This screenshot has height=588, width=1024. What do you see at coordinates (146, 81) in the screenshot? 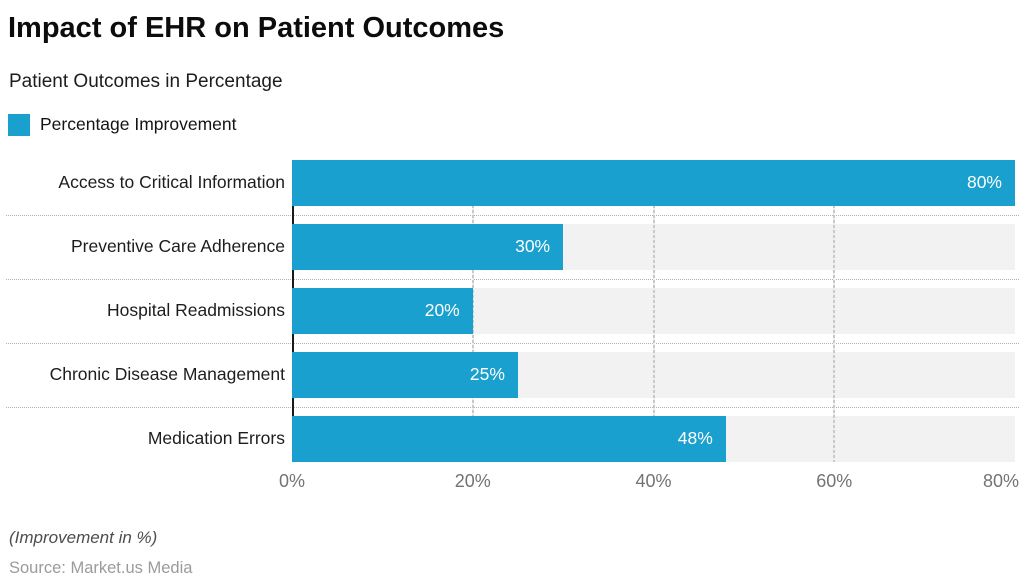
I see `chart-subtitle: Patient Outcomes in Percentage` at bounding box center [146, 81].